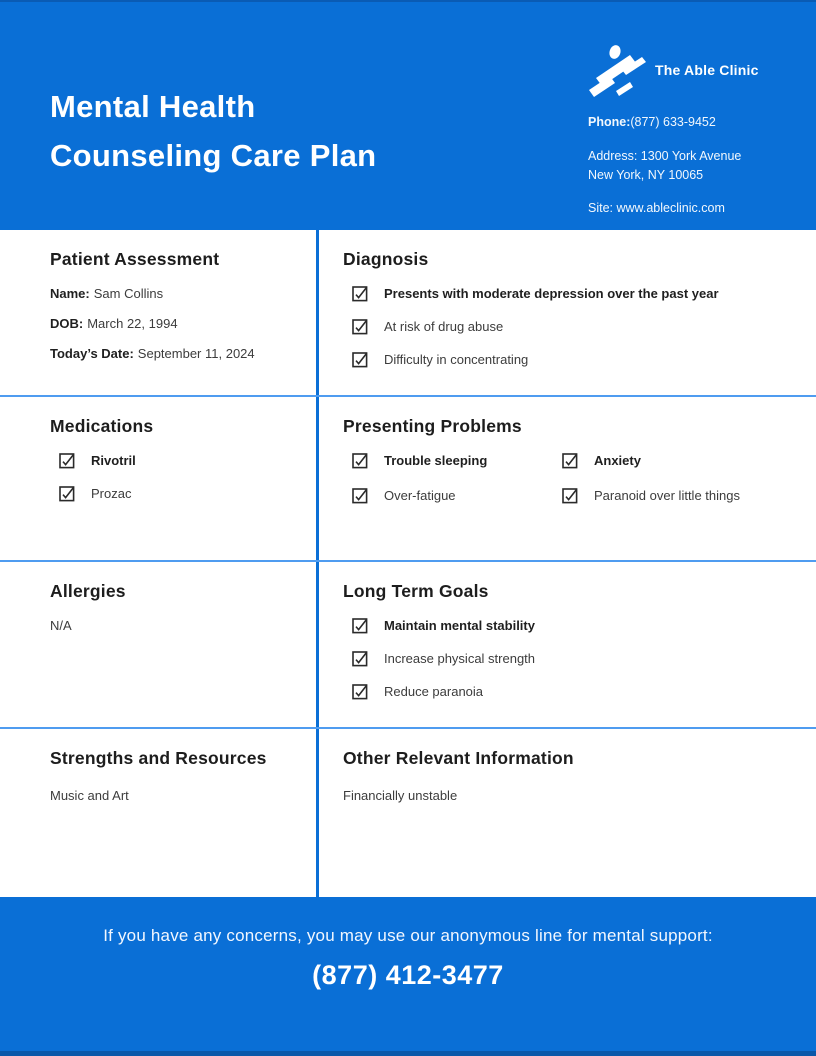 This screenshot has width=816, height=1056. Describe the element at coordinates (174, 294) in the screenshot. I see `field-name: Name: Sam Collins` at that location.